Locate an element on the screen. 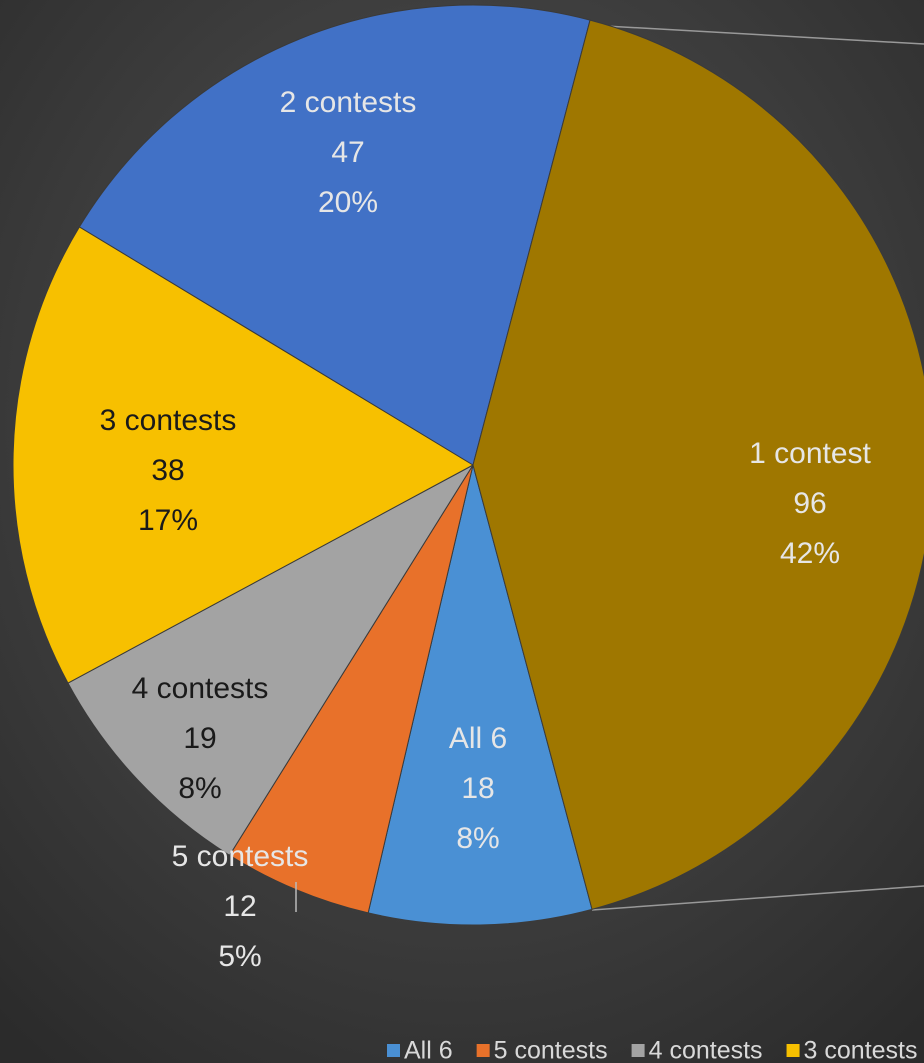  label-percent: 17% is located at coordinates (168, 520).